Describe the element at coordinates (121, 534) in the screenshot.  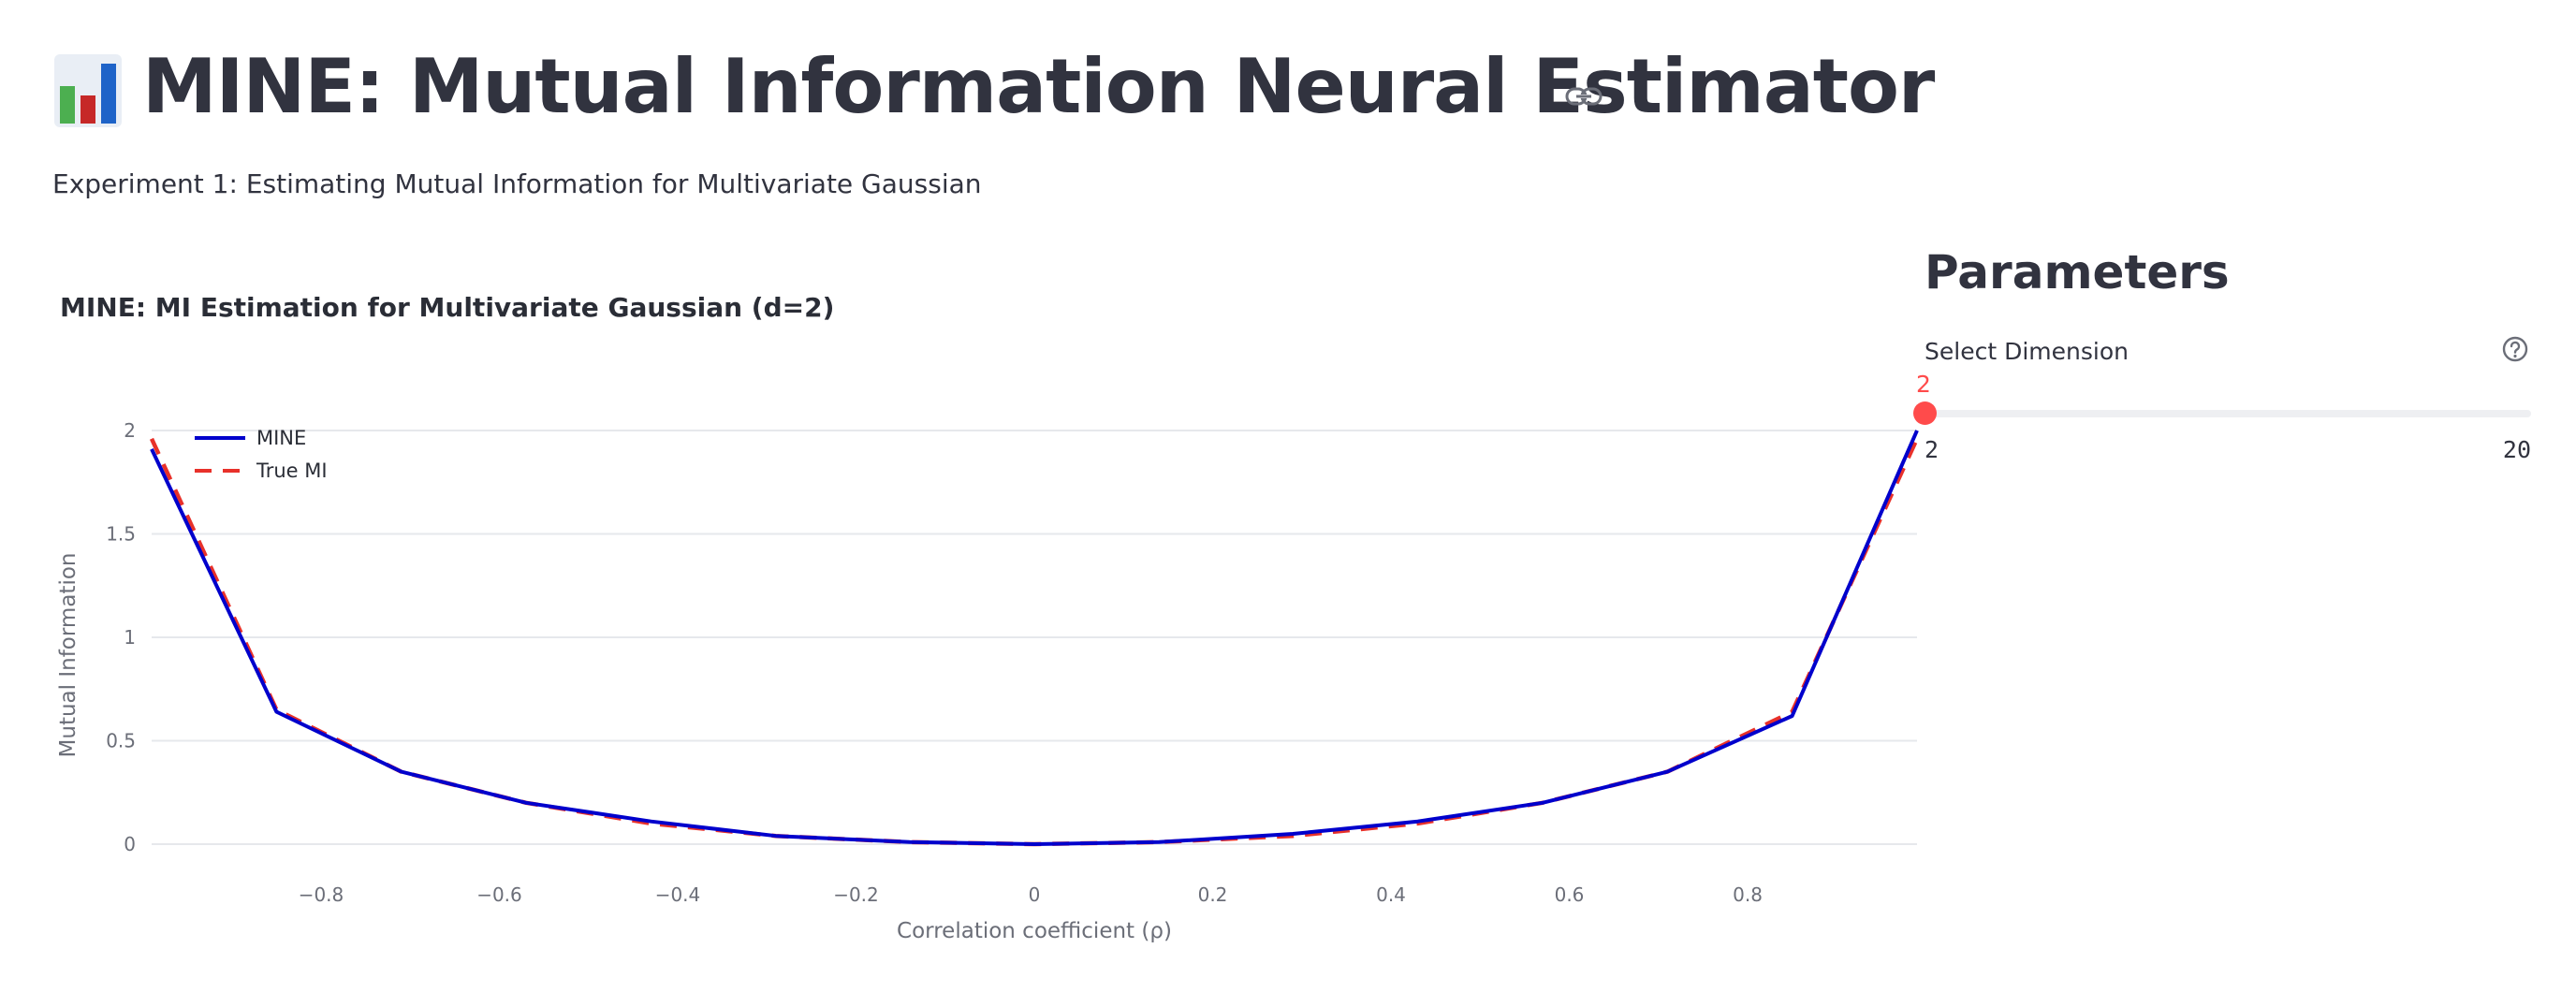
I see `y-tick-label: 1.5` at that location.